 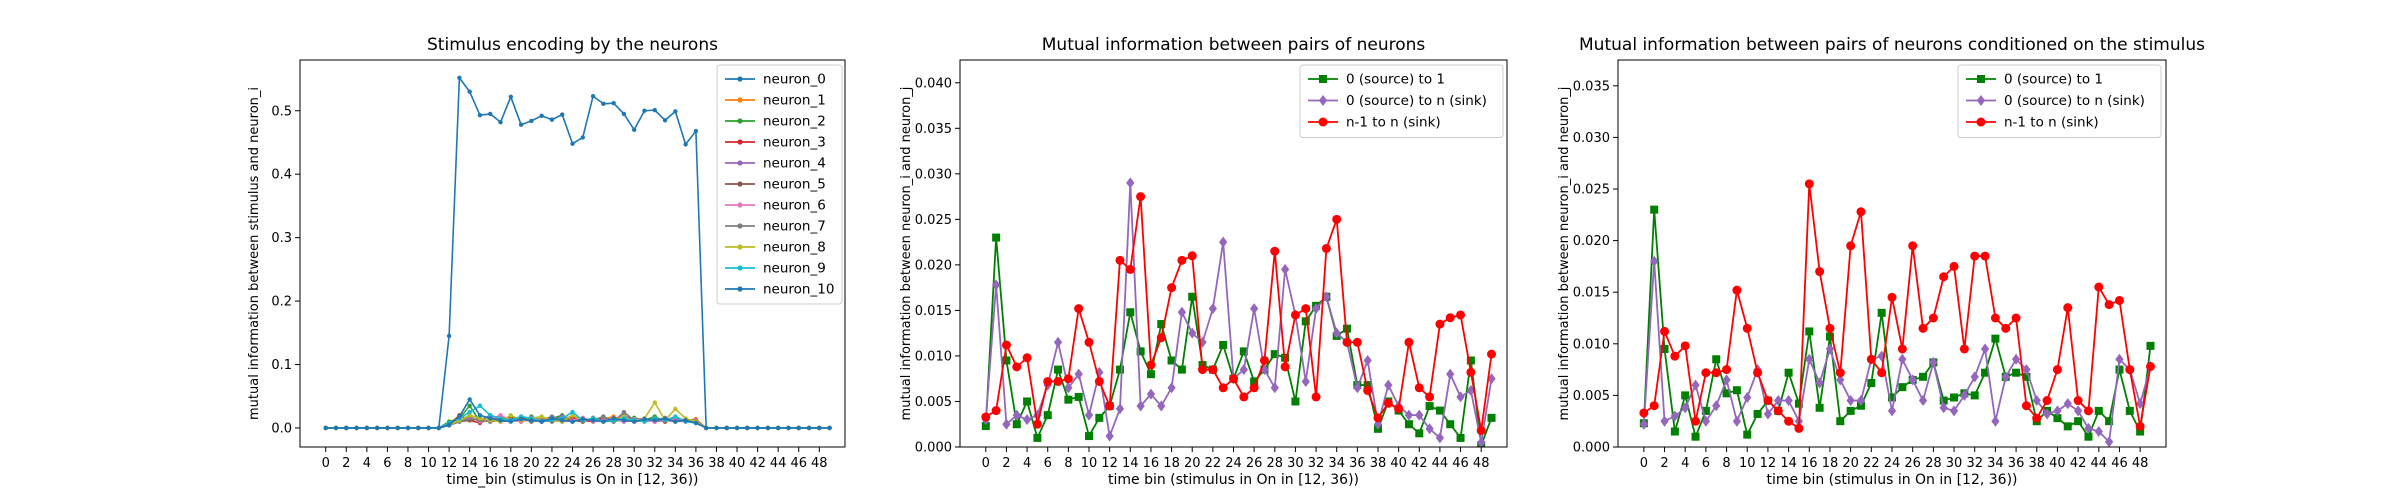 I want to click on x-tick-label: 22, so click(x=1871, y=463).